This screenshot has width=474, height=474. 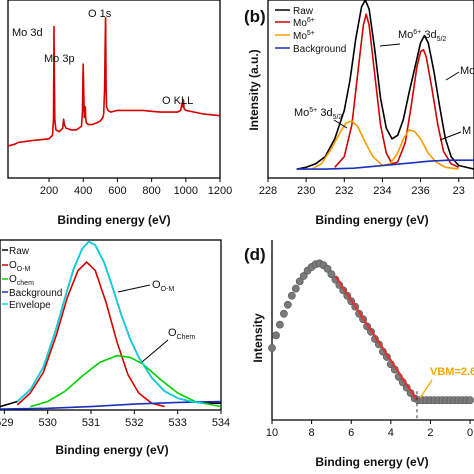 I want to click on panel-a-marks, so click(x=114, y=81).